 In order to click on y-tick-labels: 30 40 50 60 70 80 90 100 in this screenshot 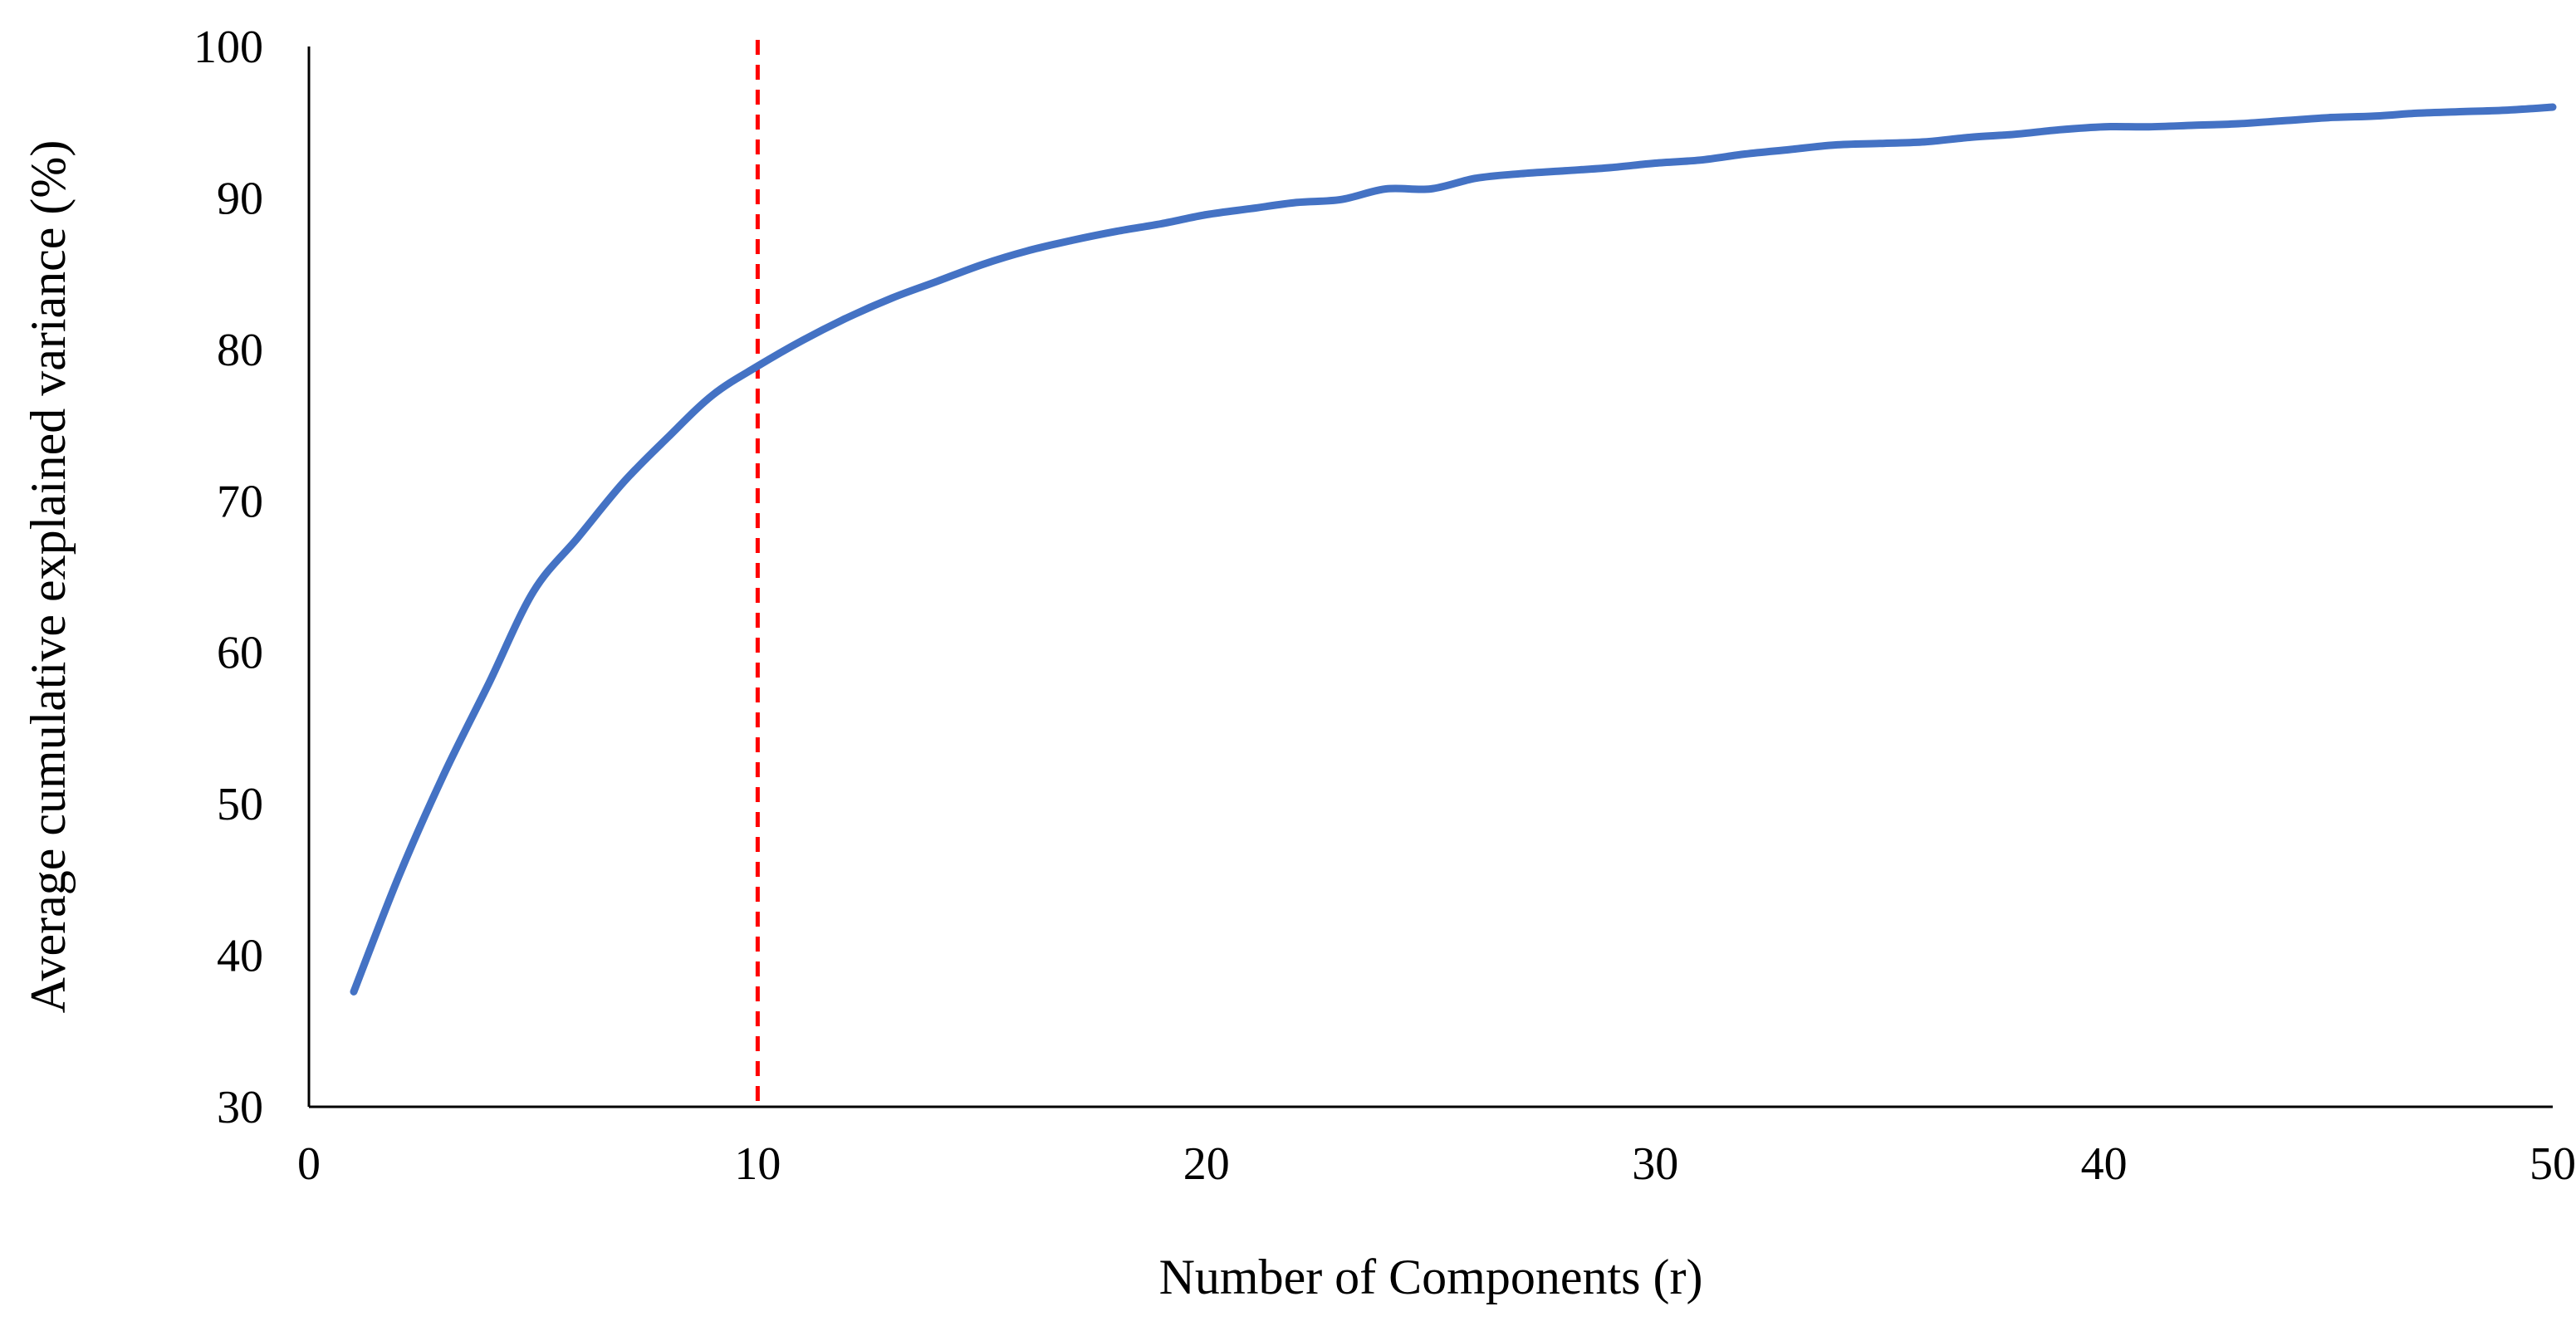, I will do `click(228, 577)`.